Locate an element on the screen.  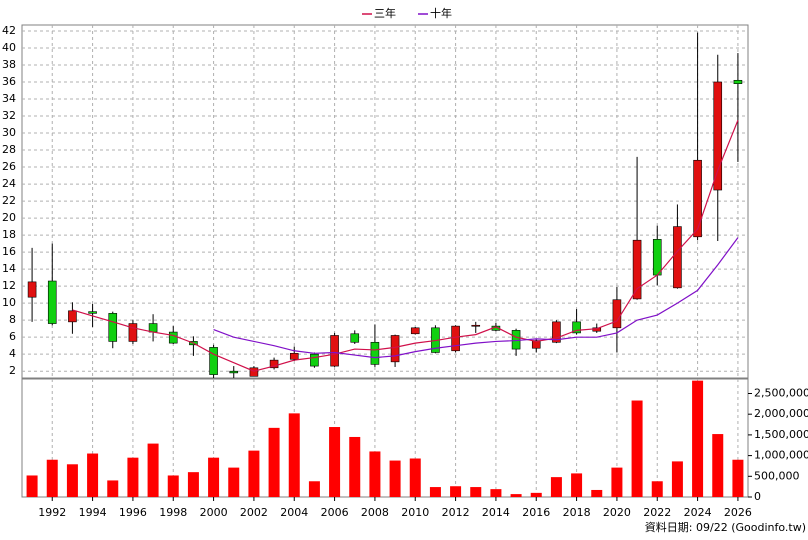
x-tick-label: 2018 is located at coordinates (577, 512).